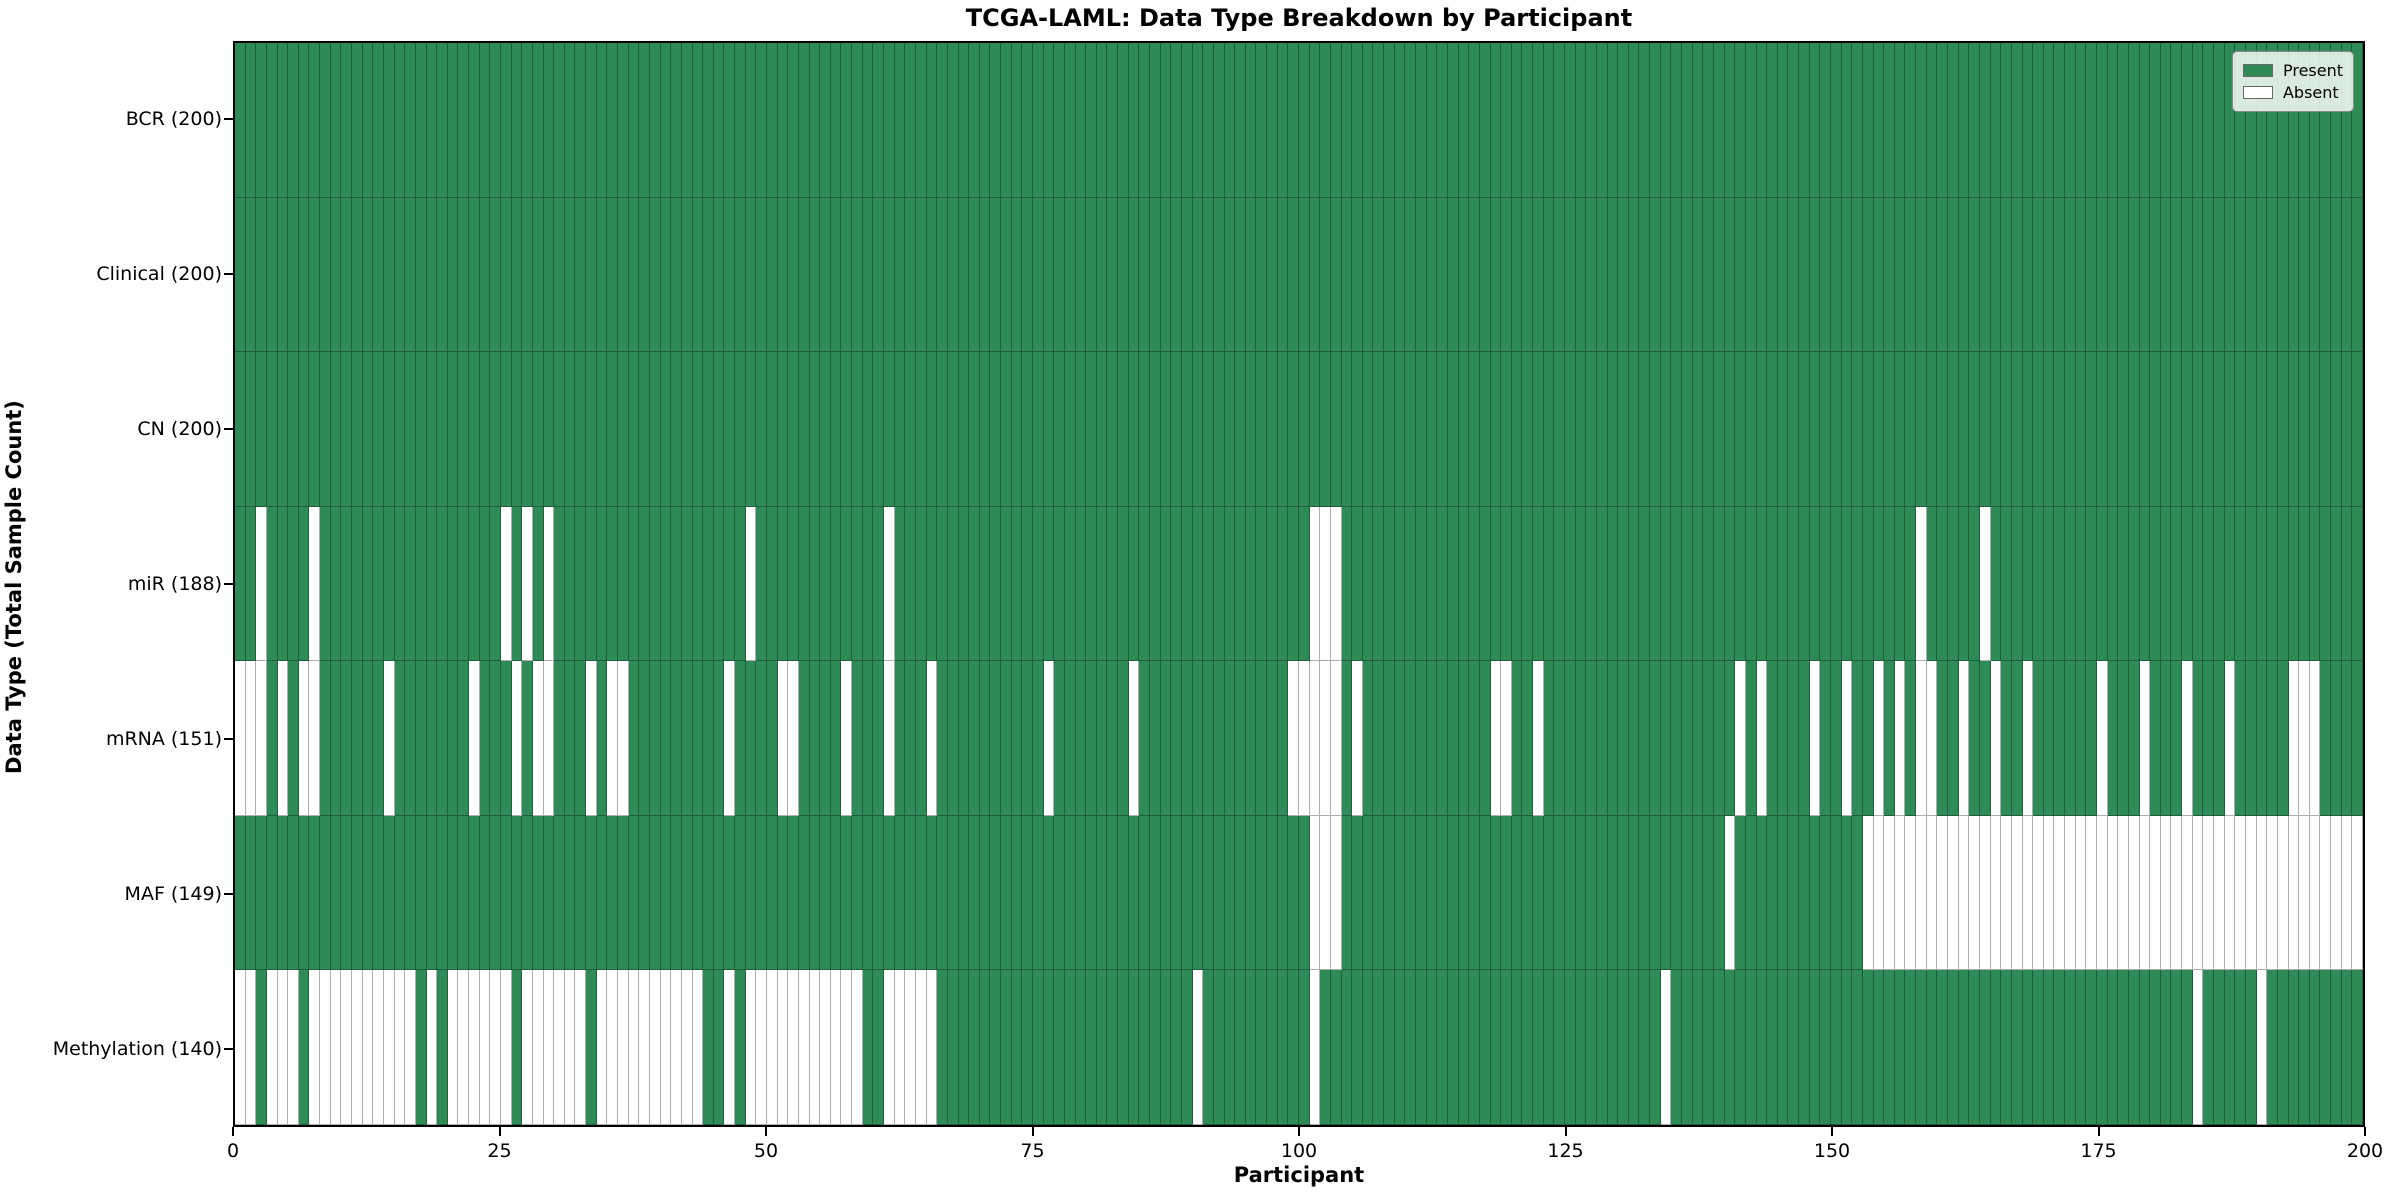  I want to click on y-tick-mark, so click(228, 428).